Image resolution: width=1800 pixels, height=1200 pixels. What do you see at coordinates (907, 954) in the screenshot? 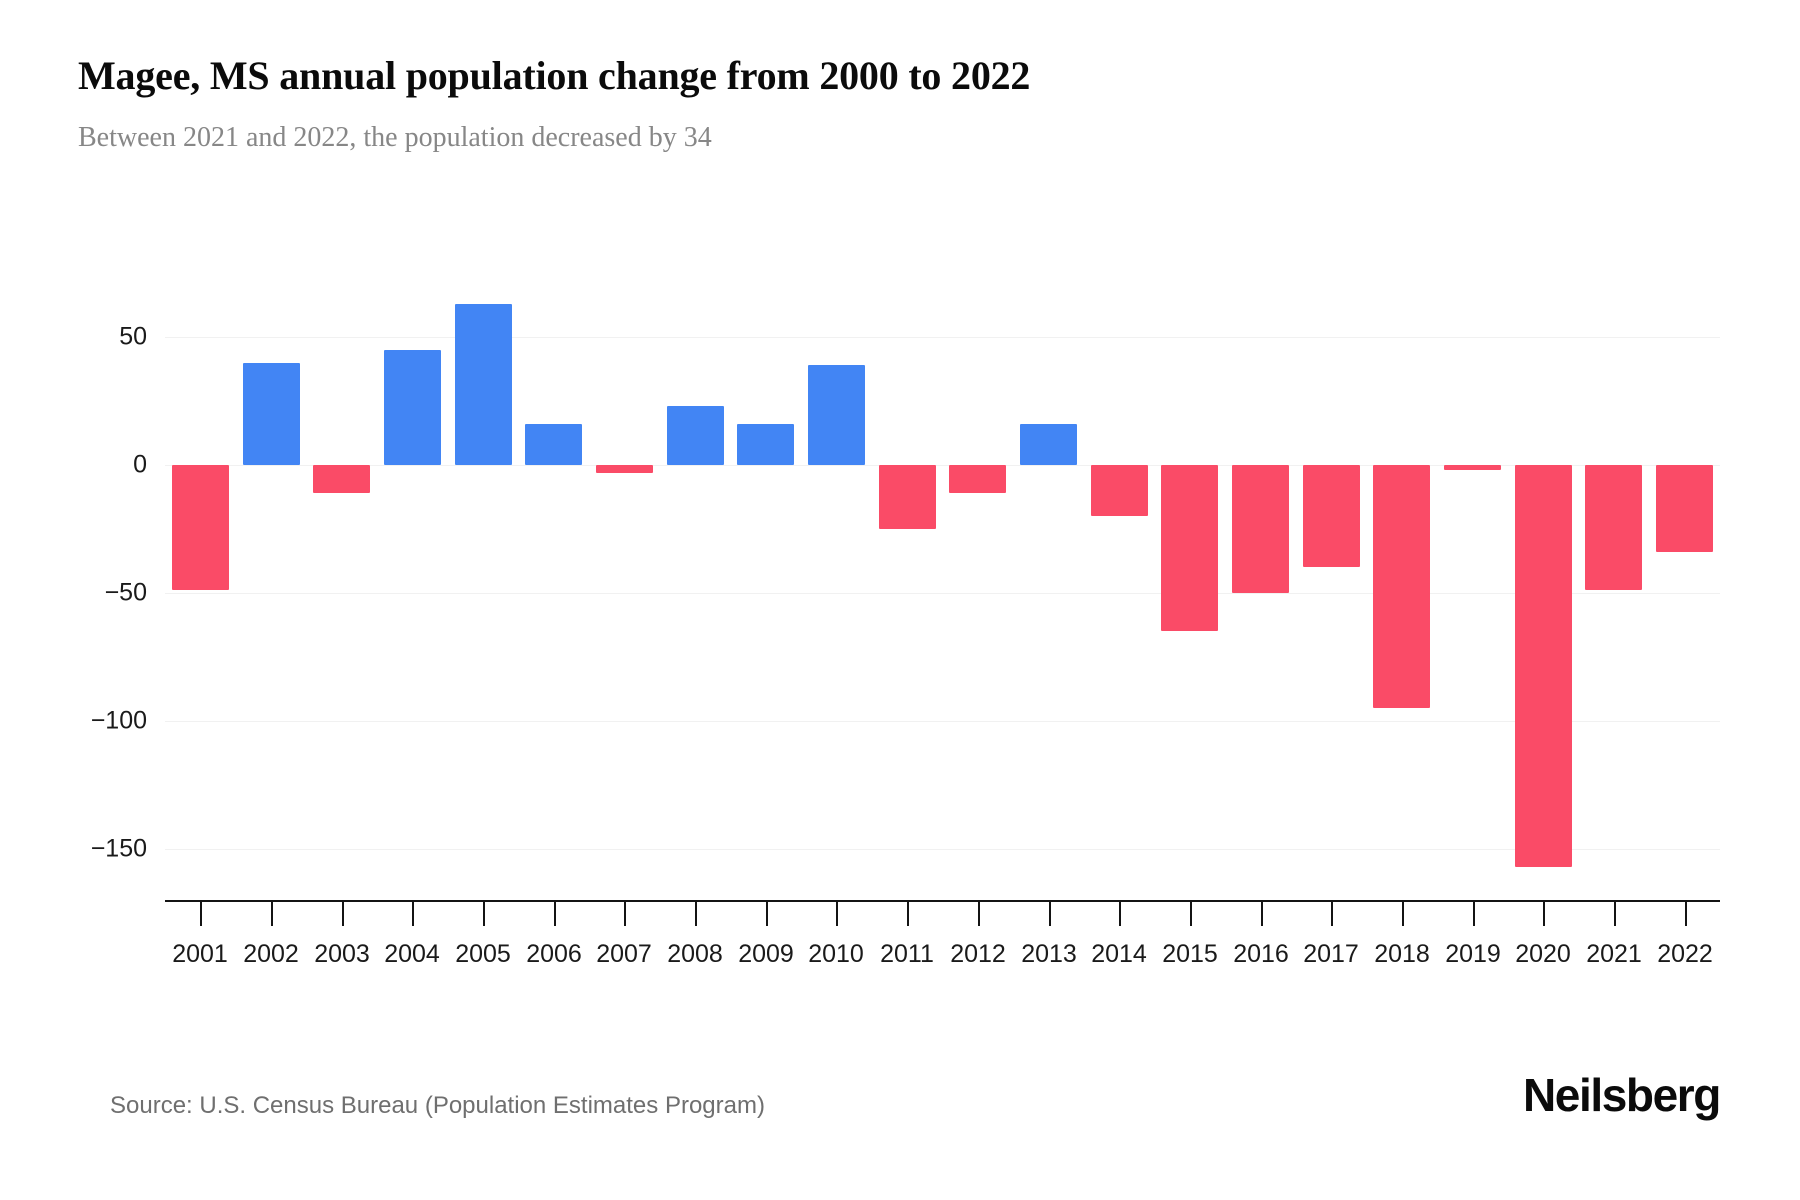
I see `x-axis-tick-label-2011: 2011` at bounding box center [907, 954].